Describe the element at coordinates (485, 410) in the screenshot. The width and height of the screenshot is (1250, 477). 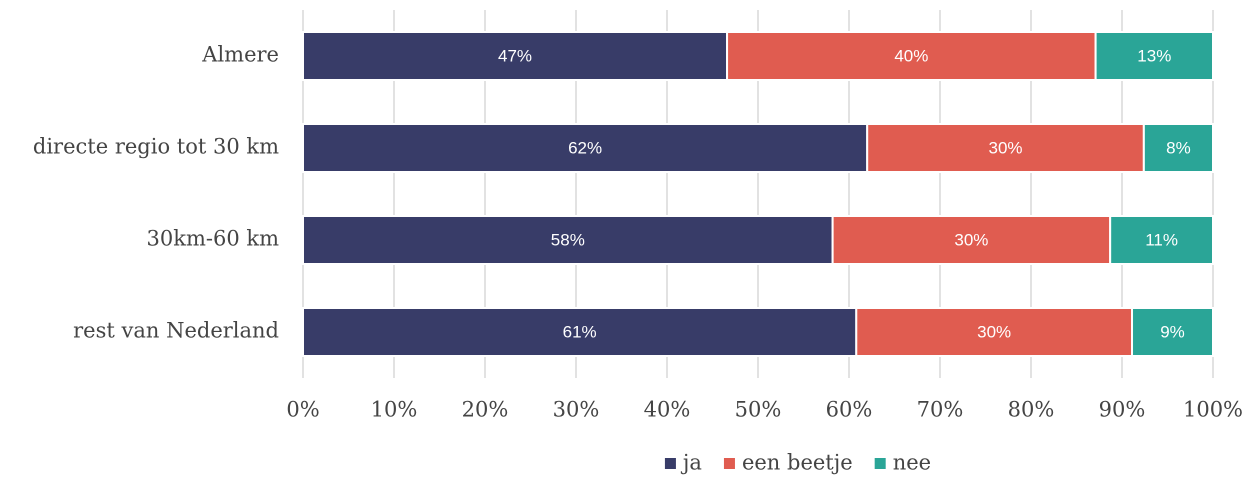
I see `x-tick-label: 20%` at that location.